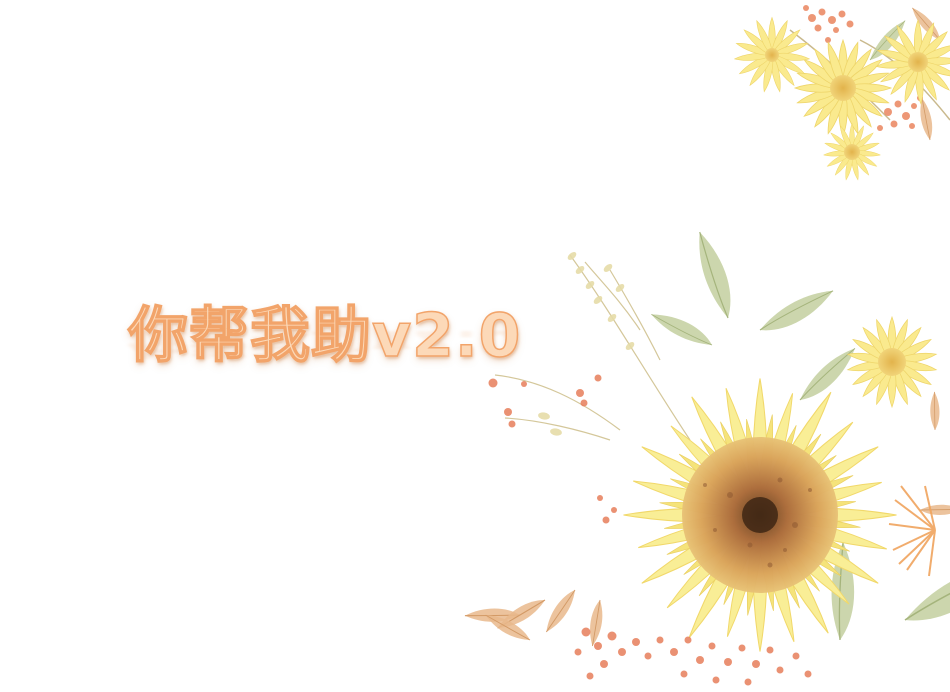  Describe the element at coordinates (842, 93) in the screenshot. I see `top-right-bouquet` at that location.